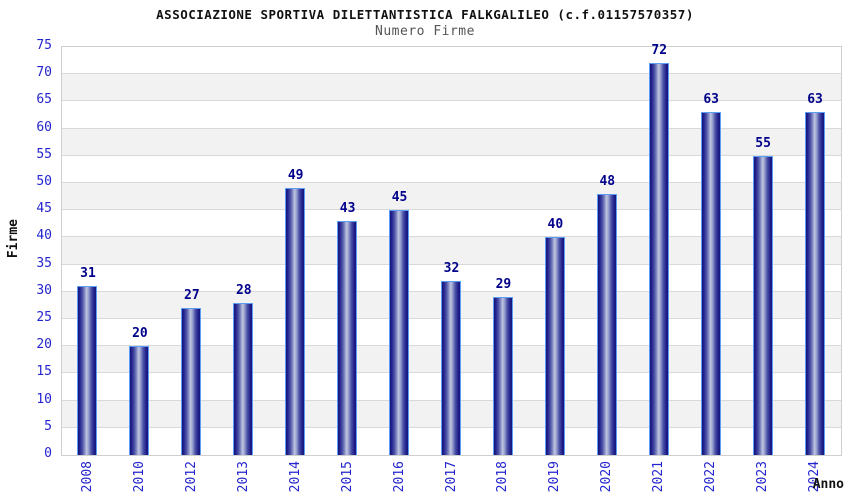  I want to click on x-tick-label: 2010, so click(139, 477).